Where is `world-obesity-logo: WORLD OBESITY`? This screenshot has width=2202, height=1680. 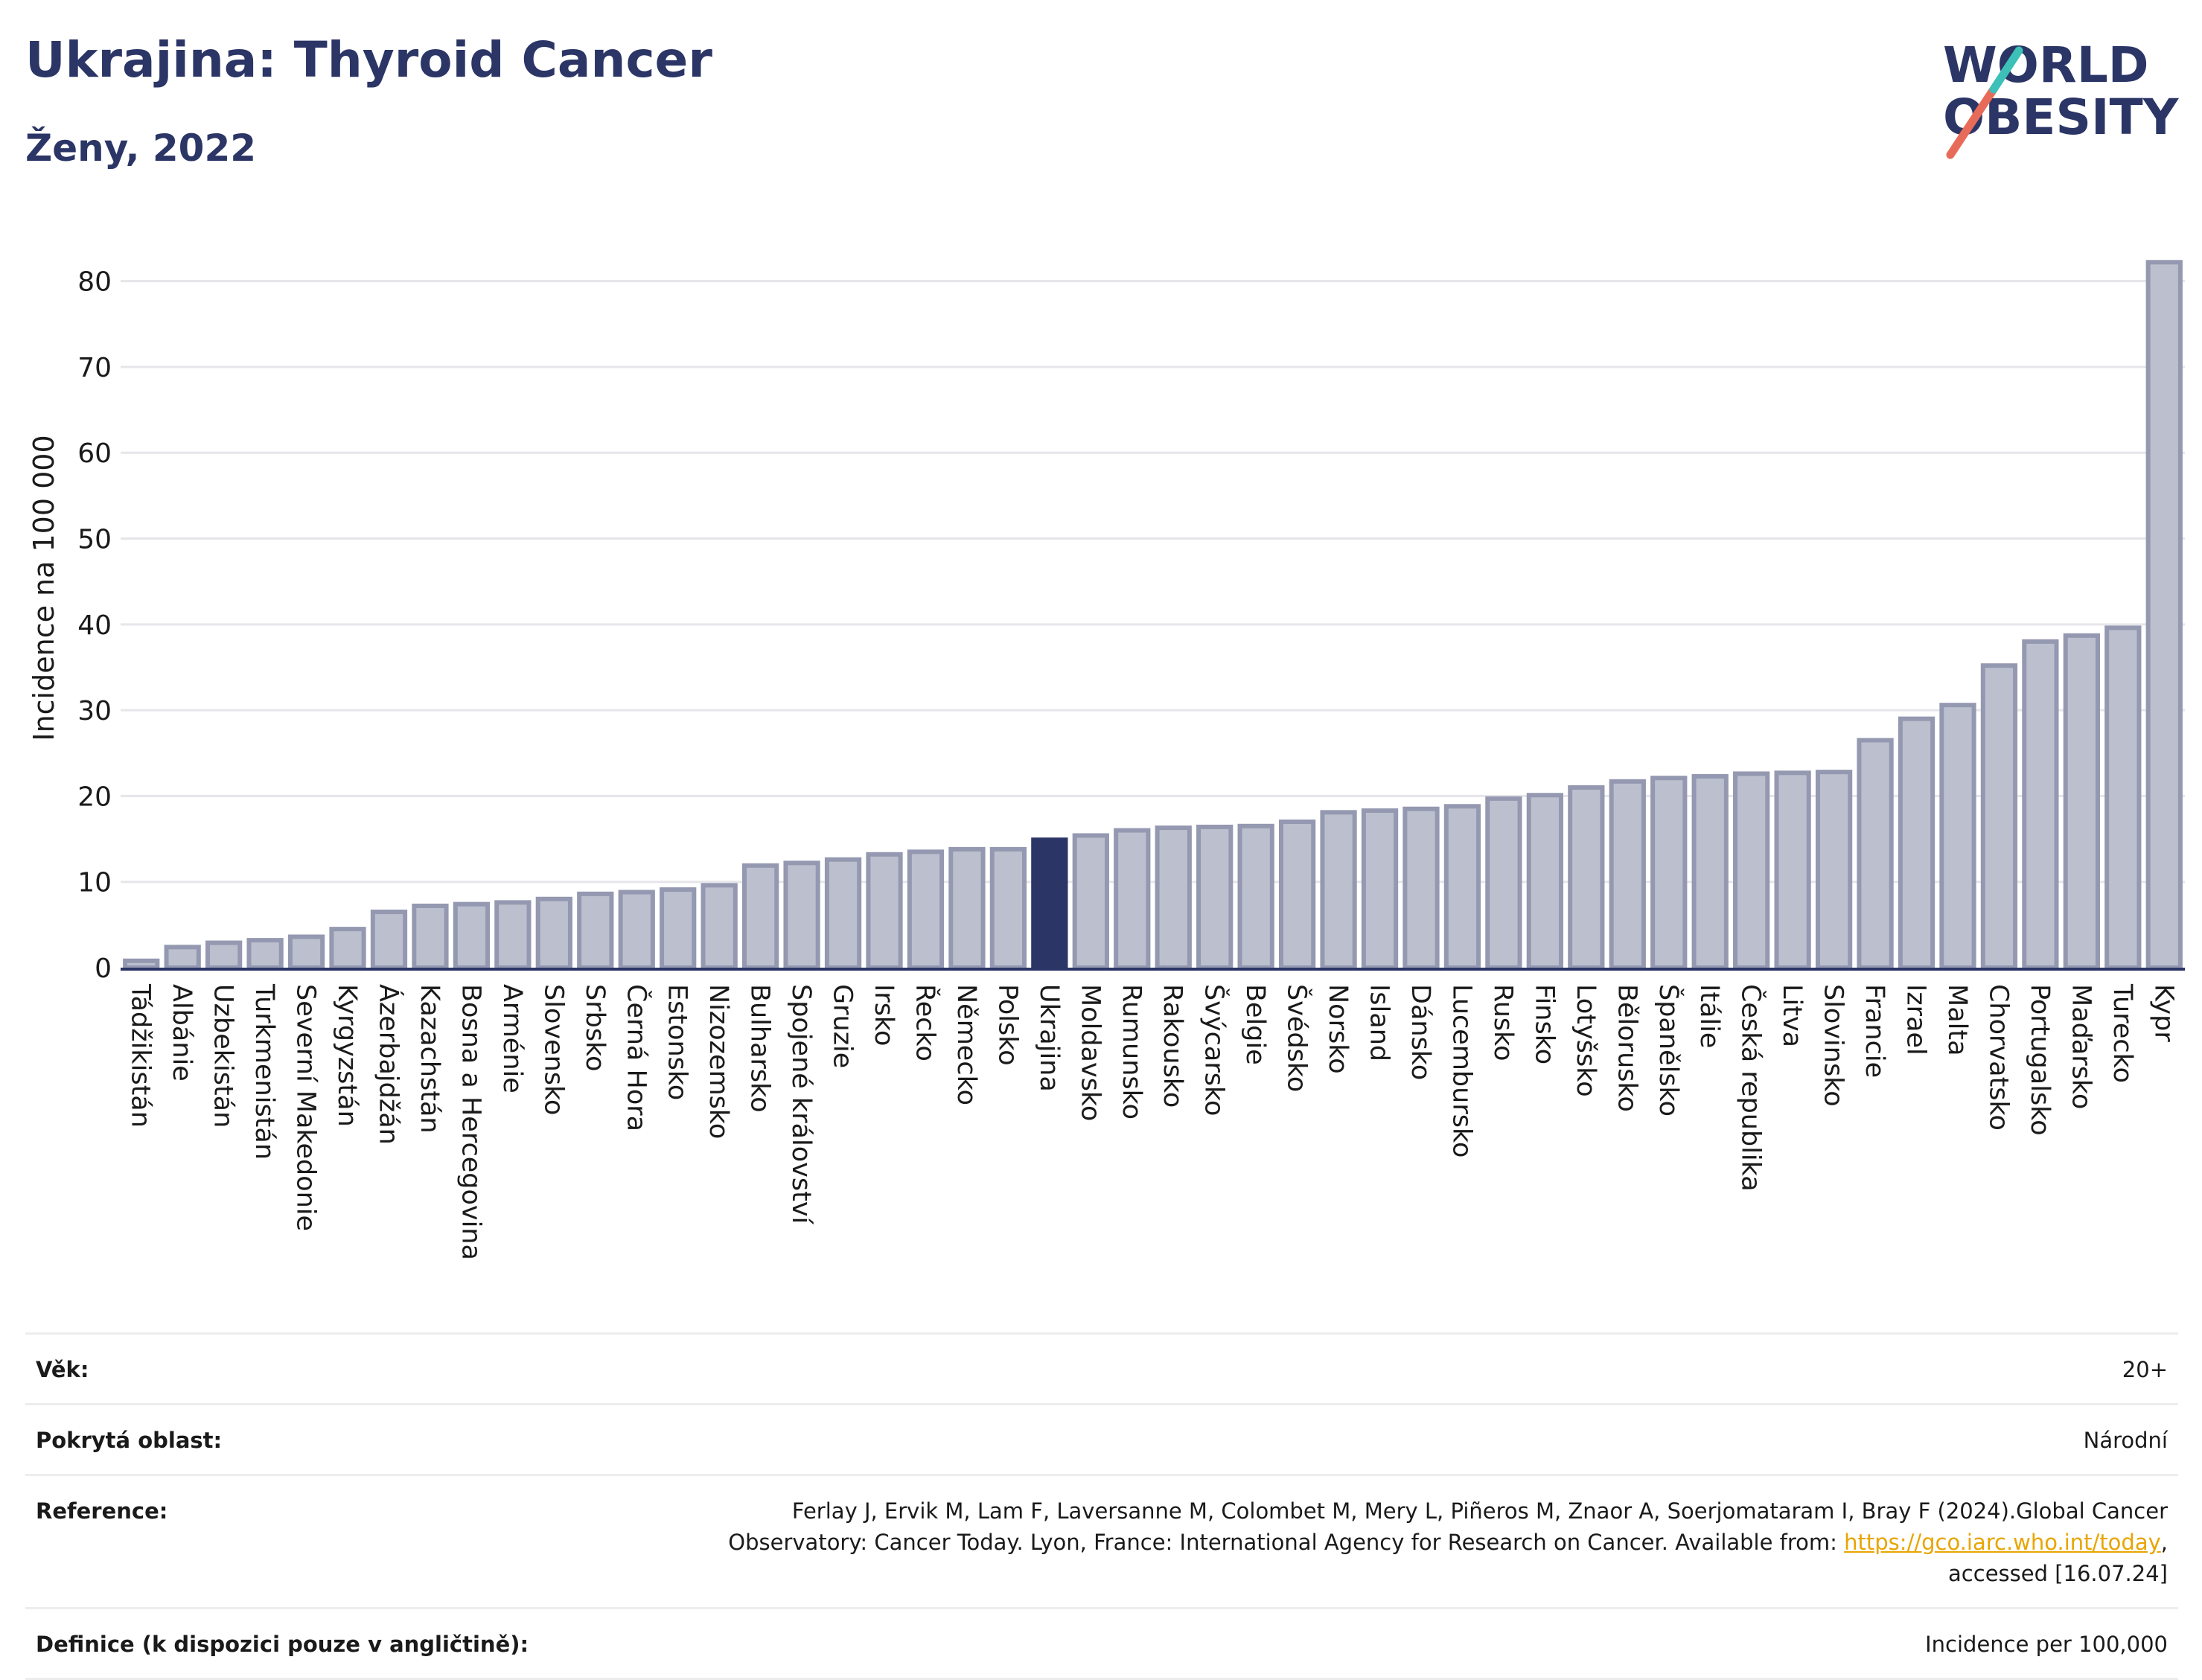
world-obesity-logo: WORLD OBESITY is located at coordinates (2061, 97).